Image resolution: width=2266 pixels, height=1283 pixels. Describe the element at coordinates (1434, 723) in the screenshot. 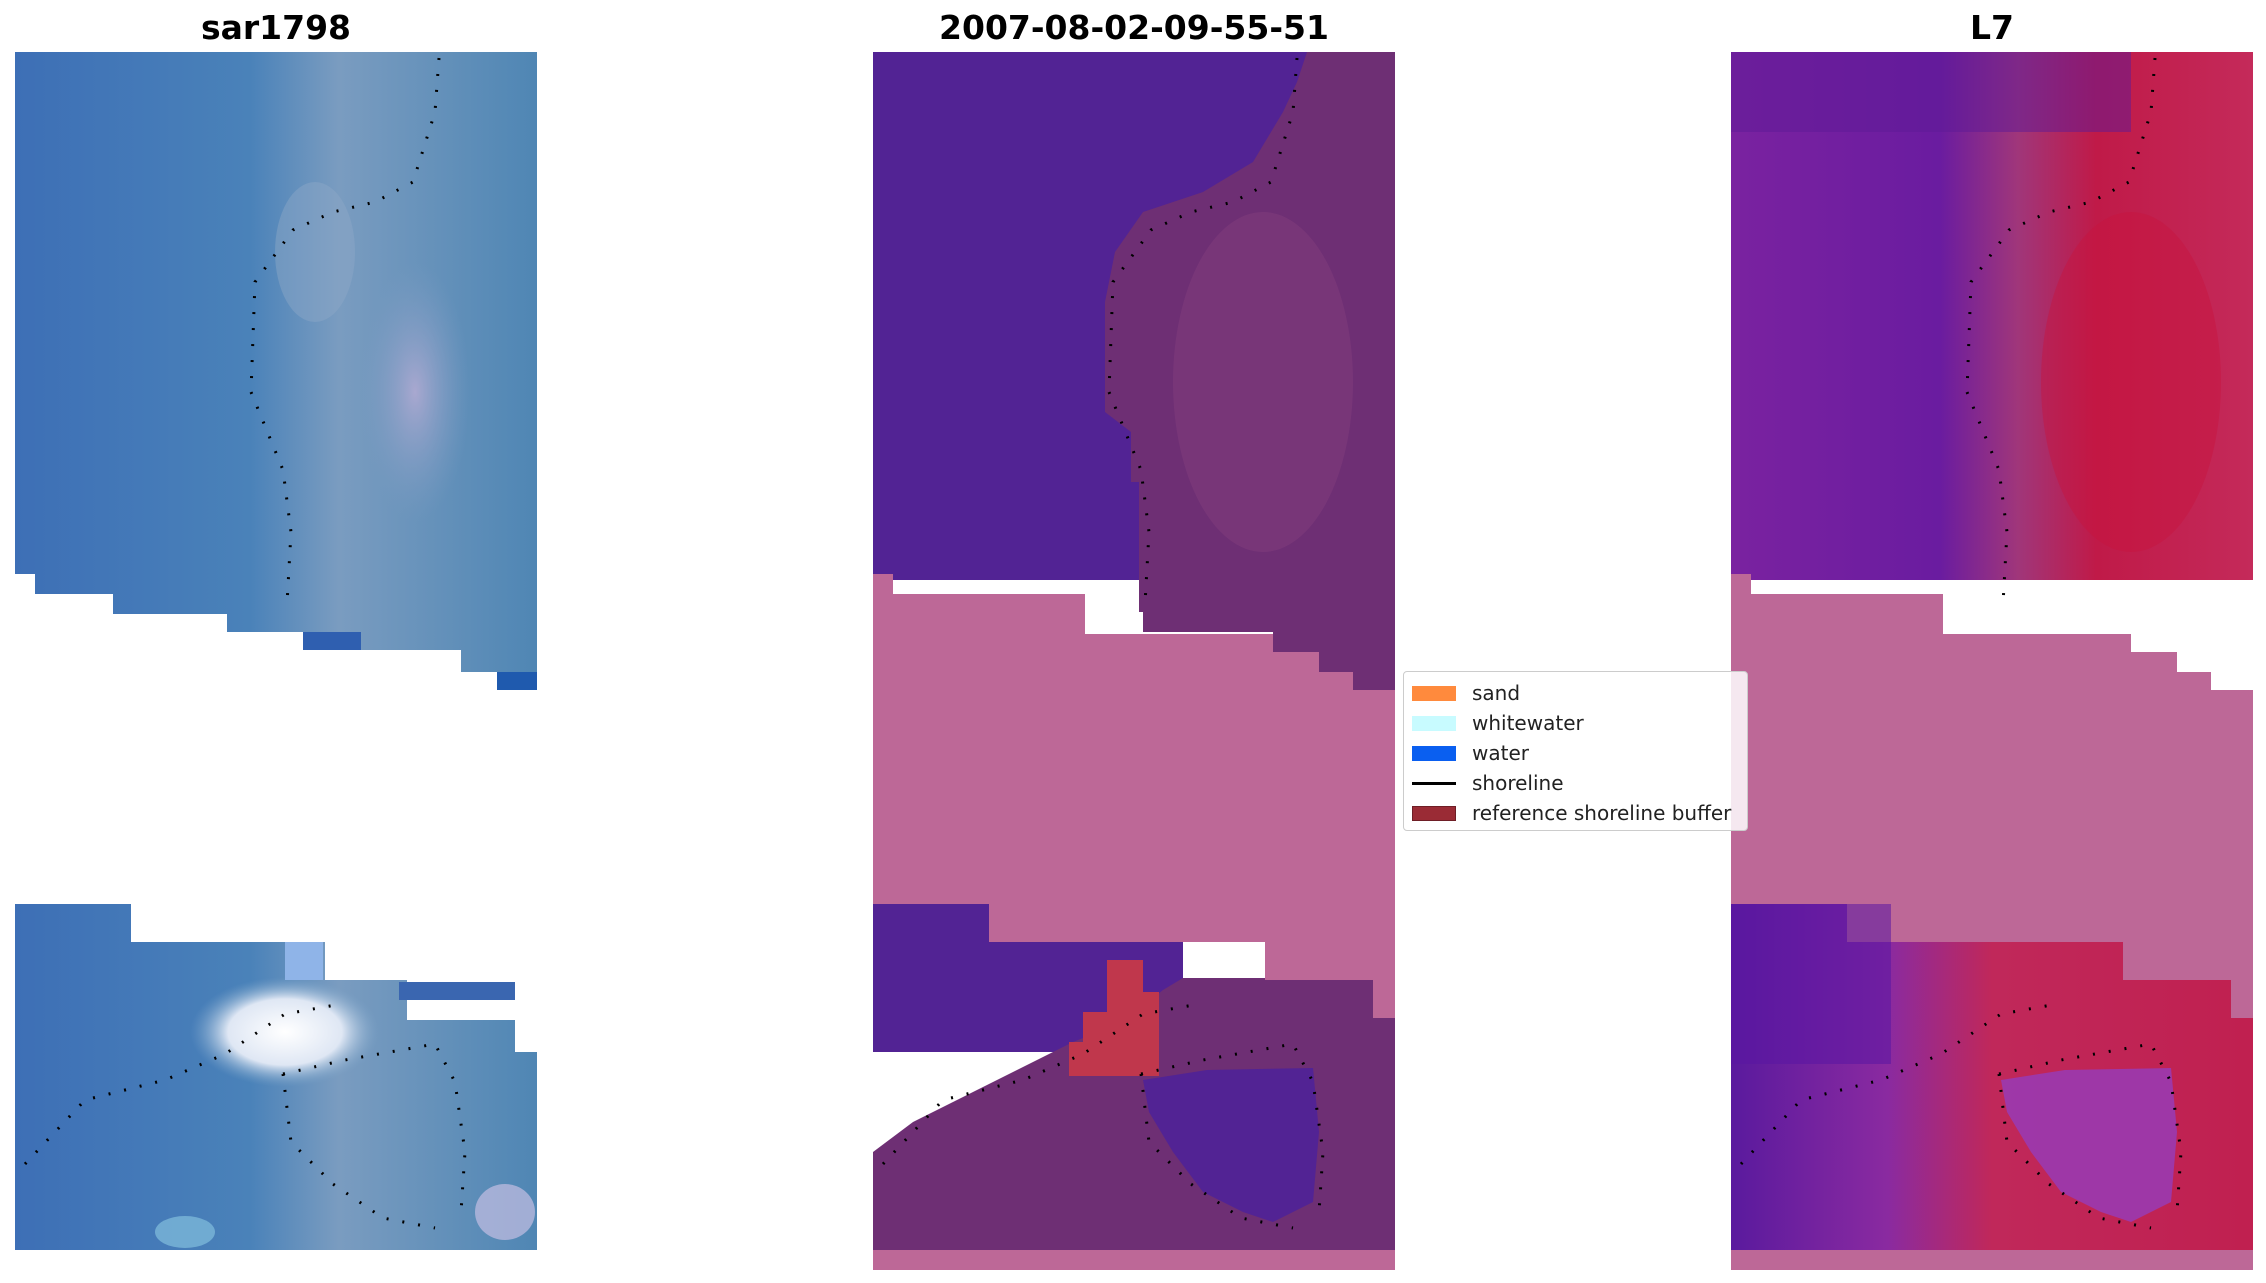

I see `whitewater-swatch-icon` at that location.